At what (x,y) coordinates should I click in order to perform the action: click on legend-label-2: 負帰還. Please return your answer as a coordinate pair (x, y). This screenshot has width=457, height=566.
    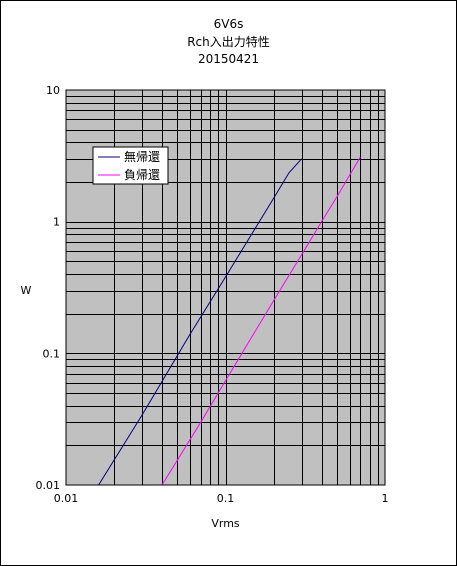
    Looking at the image, I should click on (142, 175).